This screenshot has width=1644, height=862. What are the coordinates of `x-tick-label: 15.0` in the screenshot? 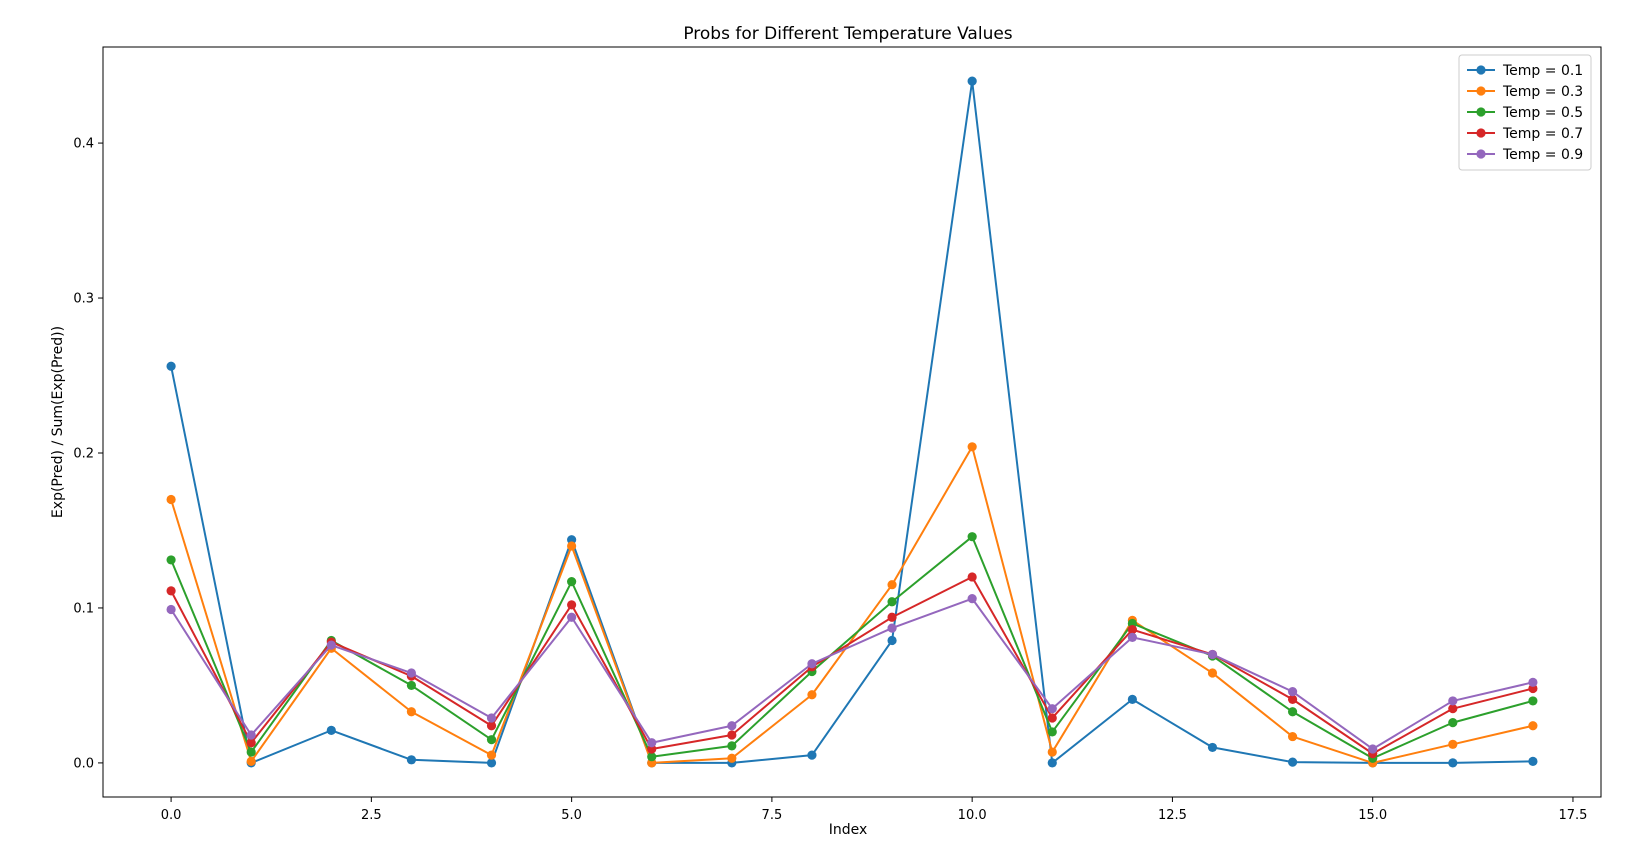 It's located at (1372, 815).